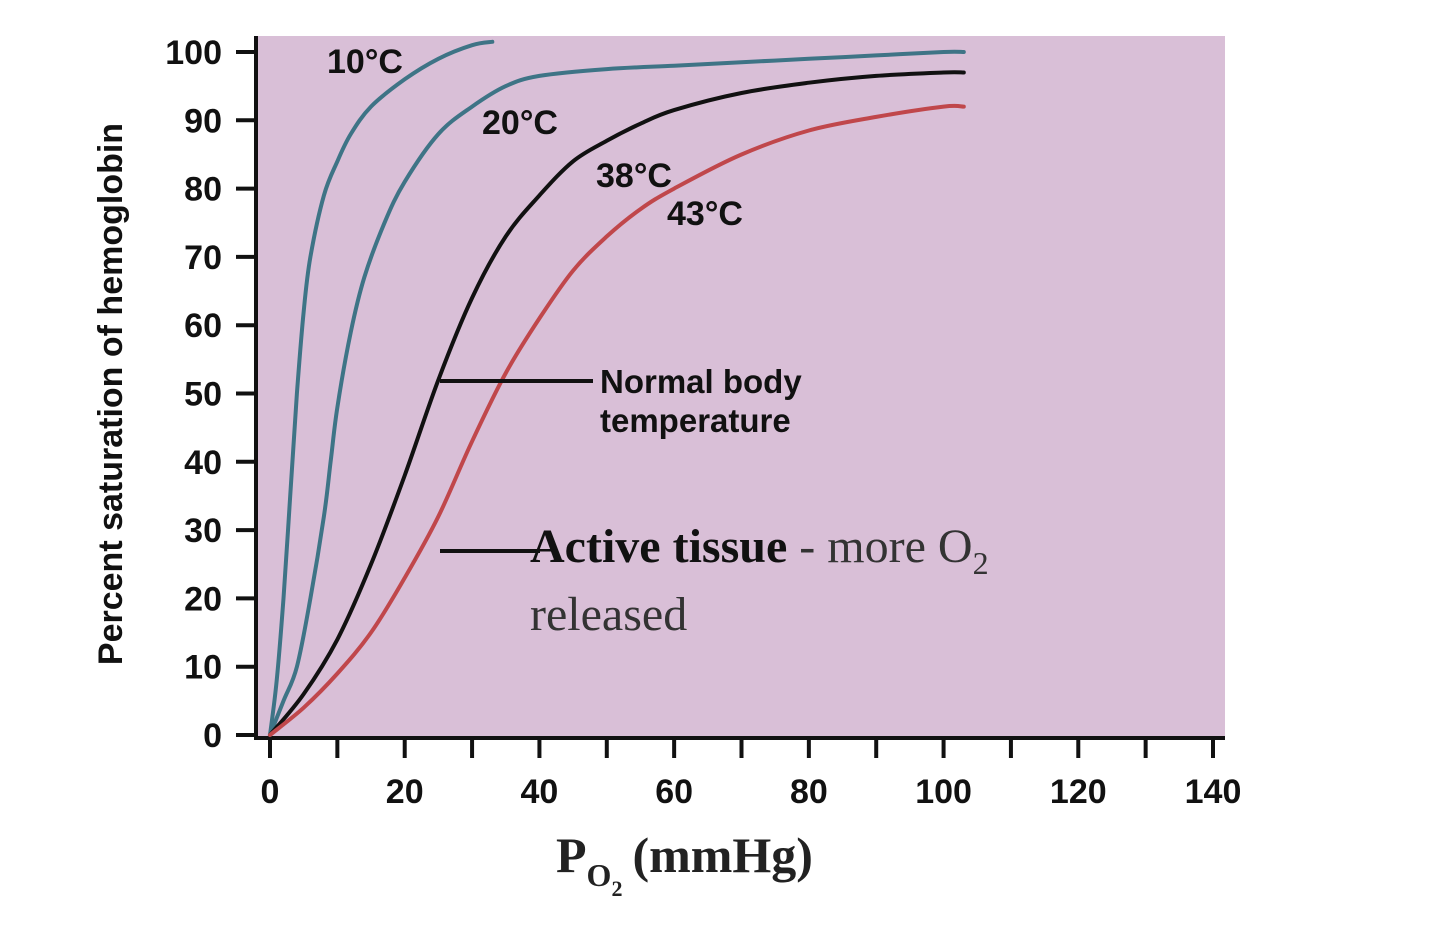 The height and width of the screenshot is (944, 1440). Describe the element at coordinates (701, 381) in the screenshot. I see `normal-temp-label-line1: Normal body` at that location.